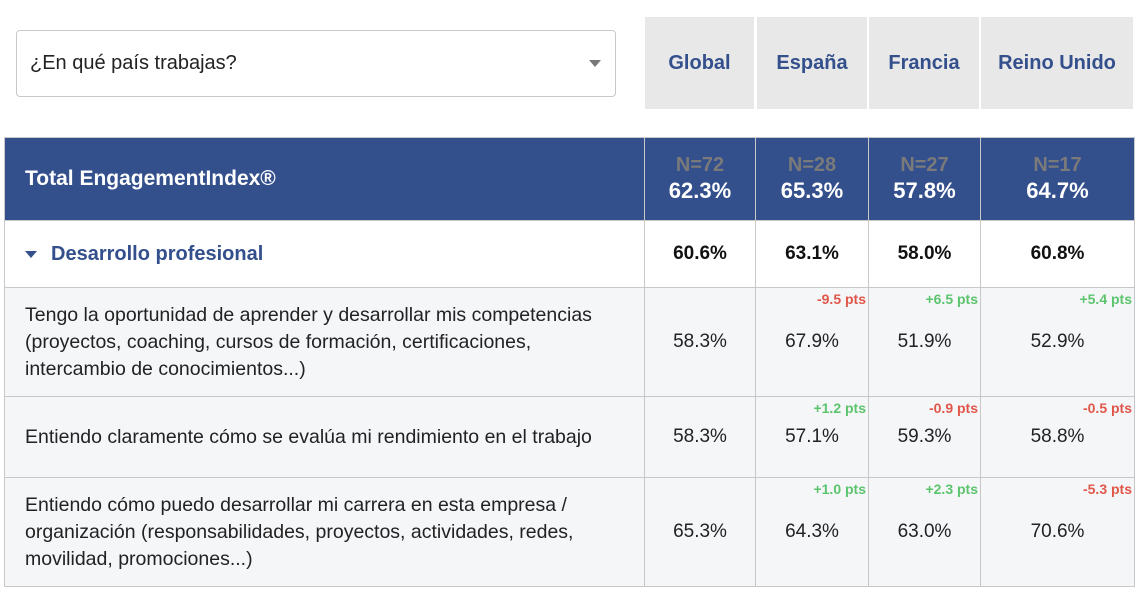  I want to click on value: 63.0%, so click(924, 531).